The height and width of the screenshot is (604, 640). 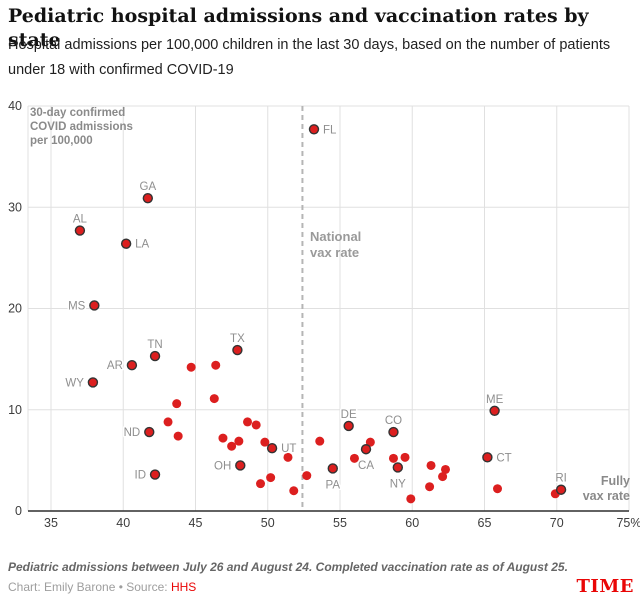 I want to click on state-label-ca: CA, so click(x=366, y=466).